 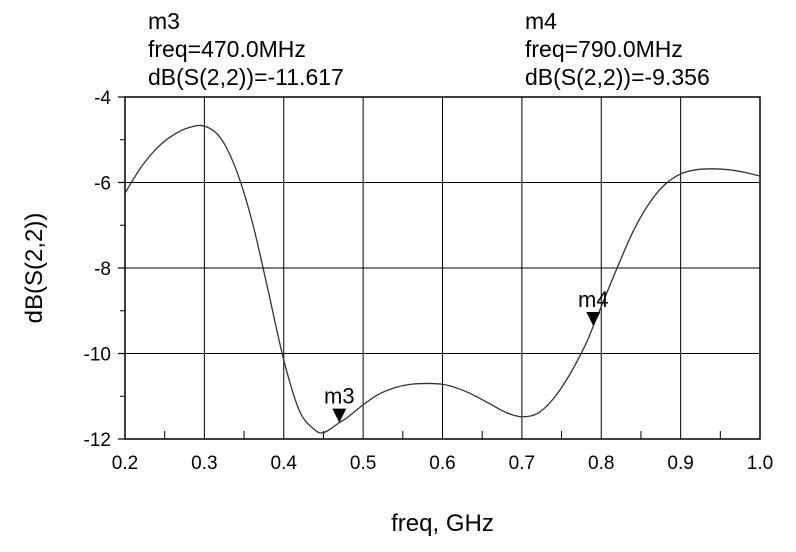 What do you see at coordinates (601, 463) in the screenshot?
I see `x-tick-label: 0.8` at bounding box center [601, 463].